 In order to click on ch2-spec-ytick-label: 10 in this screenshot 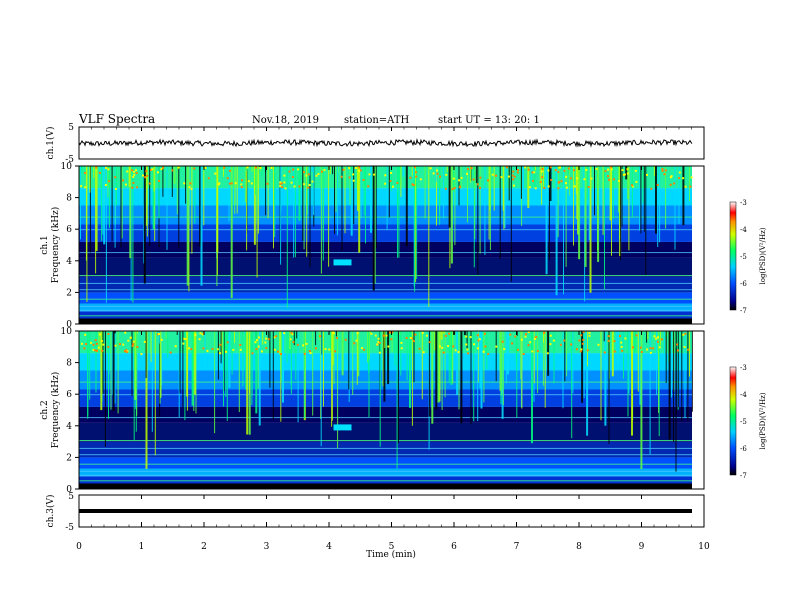, I will do `click(67, 332)`.